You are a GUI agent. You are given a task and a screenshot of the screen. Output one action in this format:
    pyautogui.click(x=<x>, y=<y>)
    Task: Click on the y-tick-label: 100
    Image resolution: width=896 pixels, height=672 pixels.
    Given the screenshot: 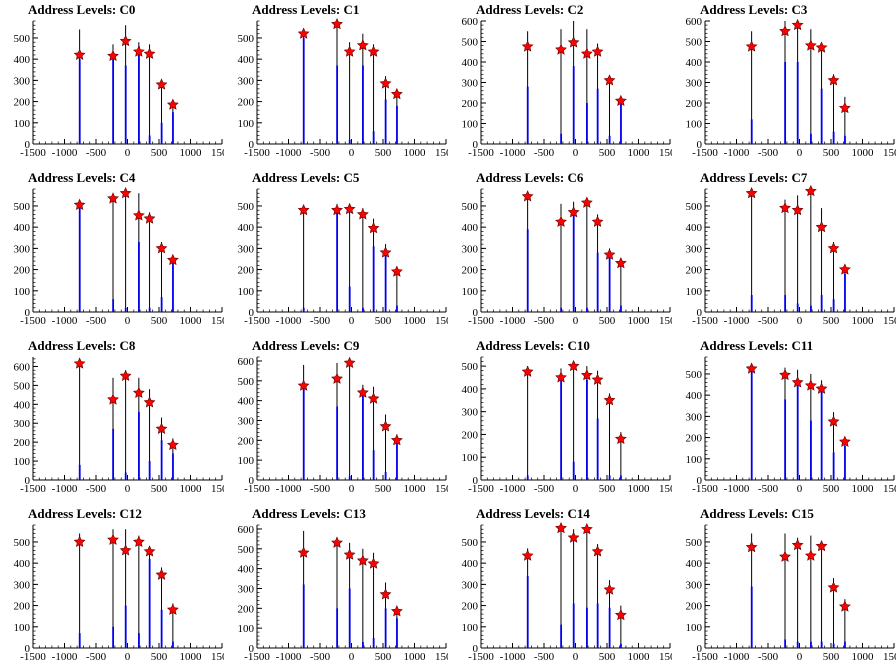 What is the action you would take?
    pyautogui.click(x=22, y=462)
    